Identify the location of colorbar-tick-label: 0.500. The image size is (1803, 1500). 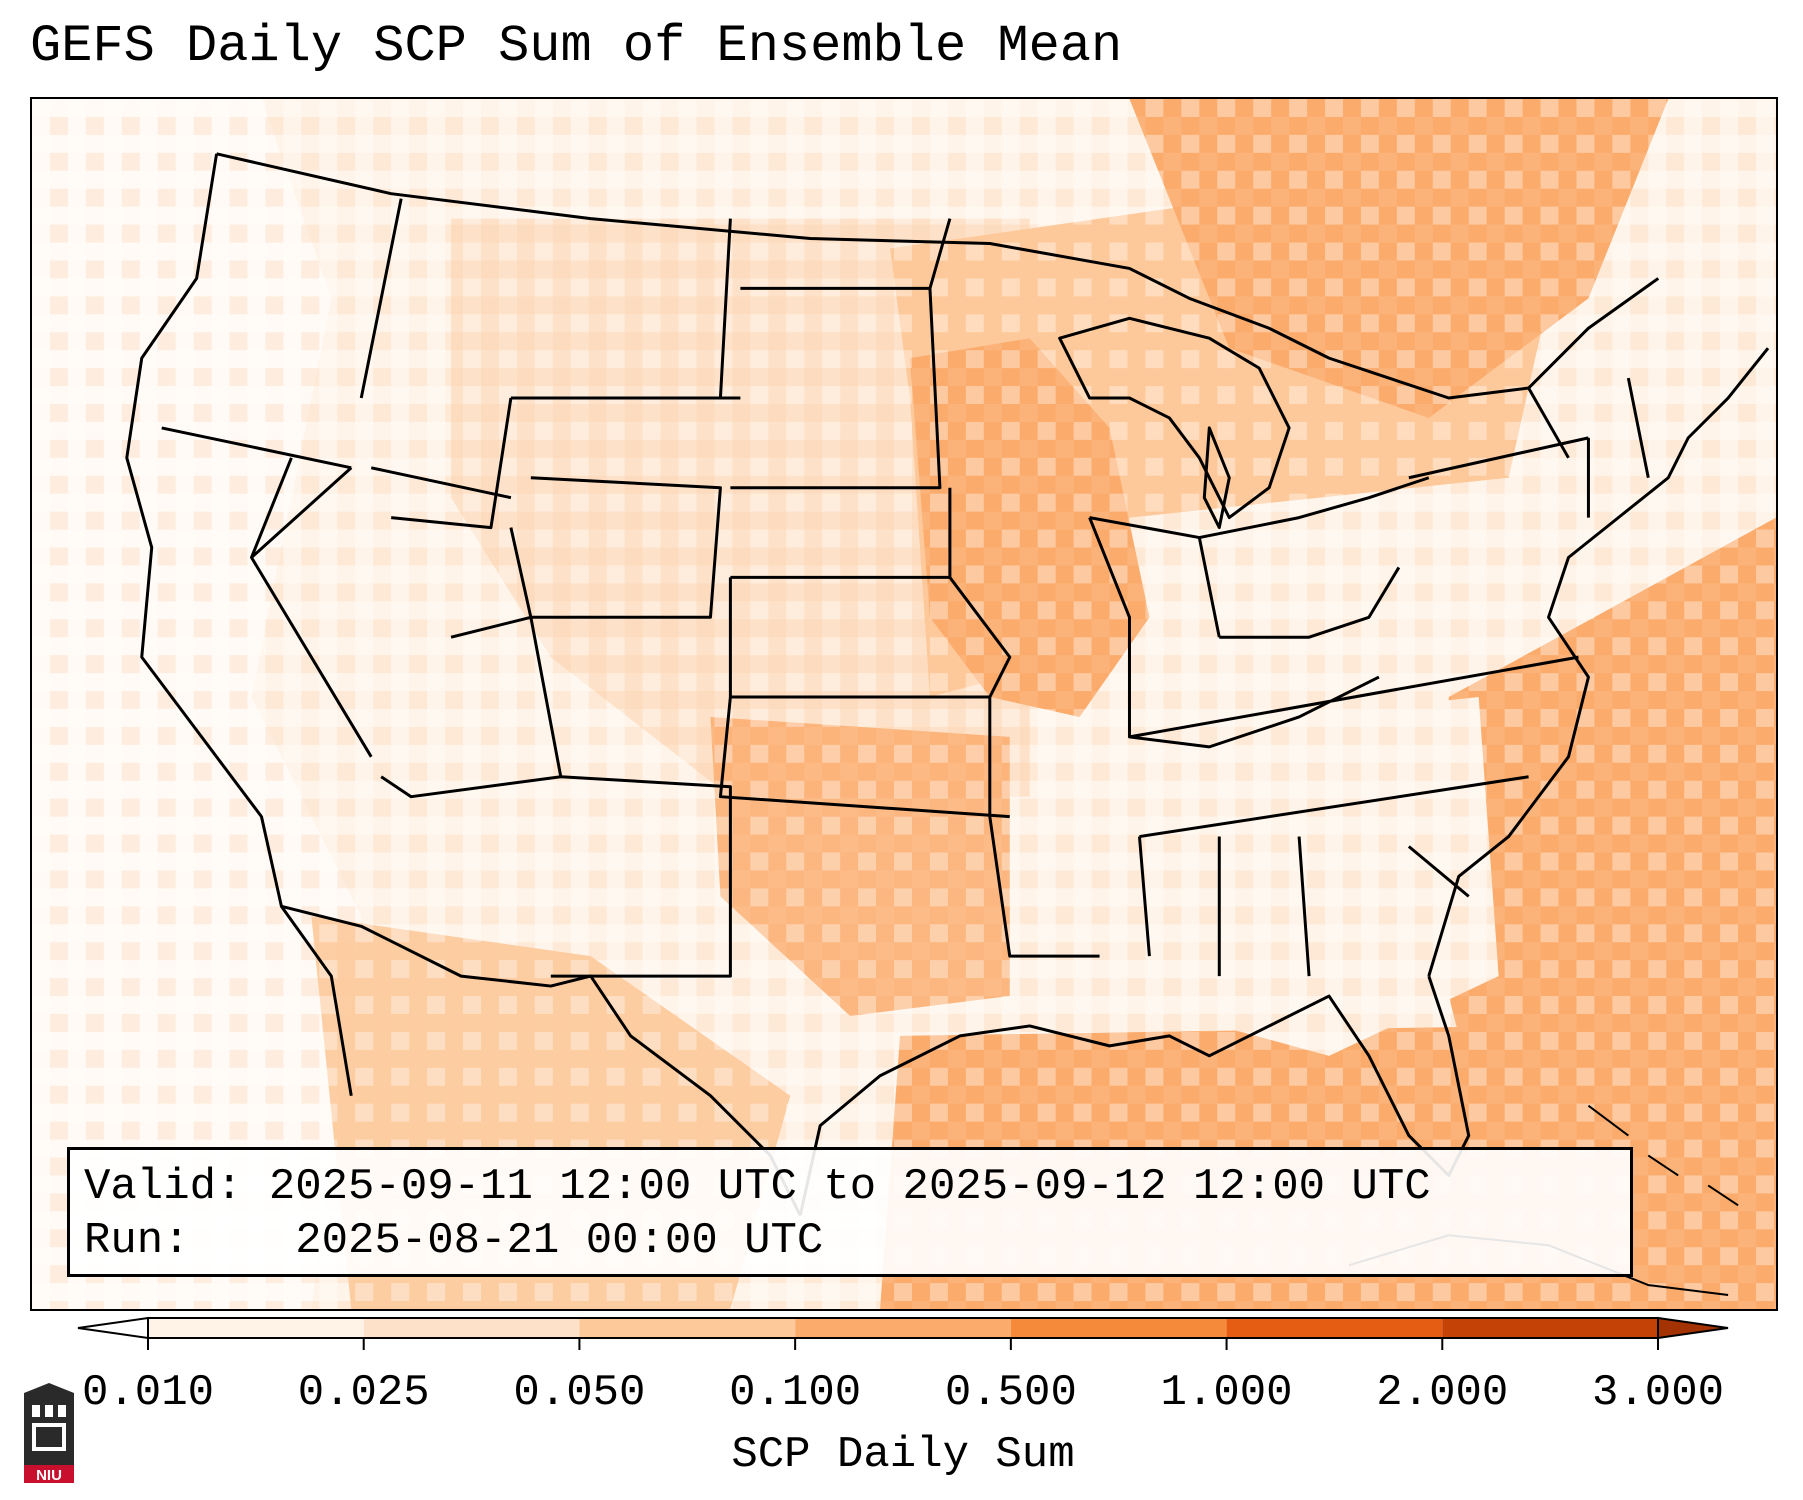
(1011, 1393).